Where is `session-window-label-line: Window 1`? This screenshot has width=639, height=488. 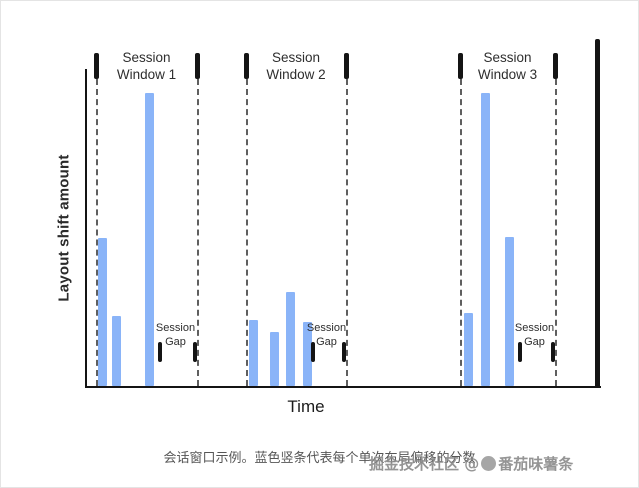 session-window-label-line: Window 1 is located at coordinates (146, 74).